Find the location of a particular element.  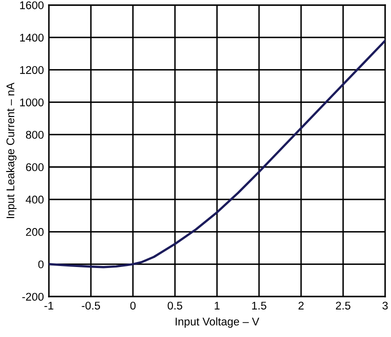

x-tick-label: 1 is located at coordinates (217, 306).